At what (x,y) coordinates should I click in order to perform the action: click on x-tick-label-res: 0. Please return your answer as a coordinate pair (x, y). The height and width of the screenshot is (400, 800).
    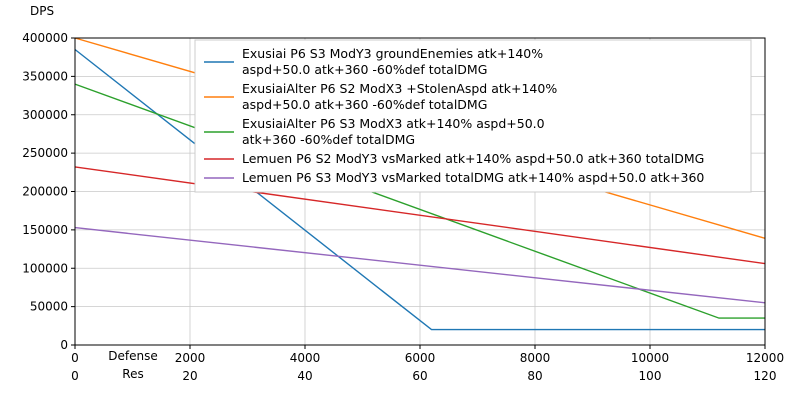
    Looking at the image, I should click on (75, 376).